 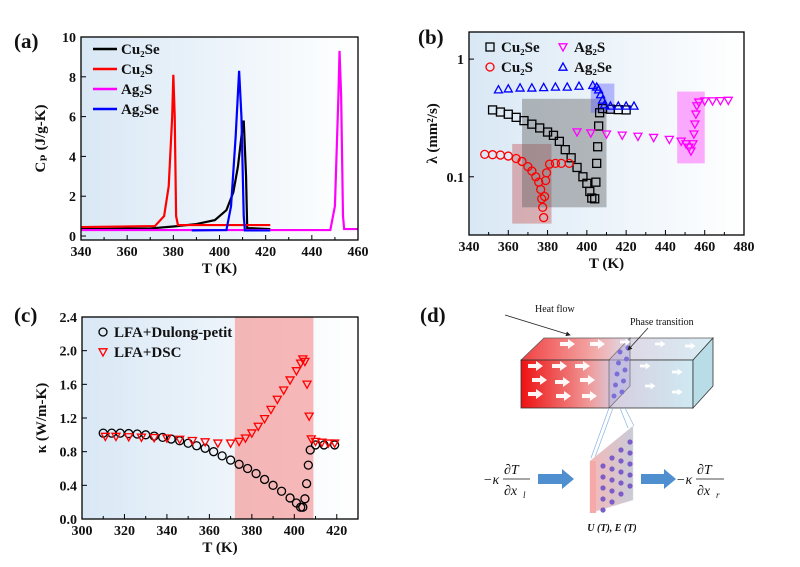 What do you see at coordinates (147, 353) in the screenshot?
I see `legend-label: LFA+DSC` at bounding box center [147, 353].